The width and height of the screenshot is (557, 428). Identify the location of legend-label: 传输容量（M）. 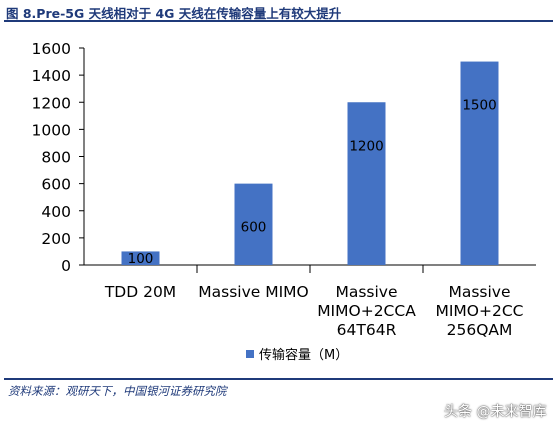
(303, 355).